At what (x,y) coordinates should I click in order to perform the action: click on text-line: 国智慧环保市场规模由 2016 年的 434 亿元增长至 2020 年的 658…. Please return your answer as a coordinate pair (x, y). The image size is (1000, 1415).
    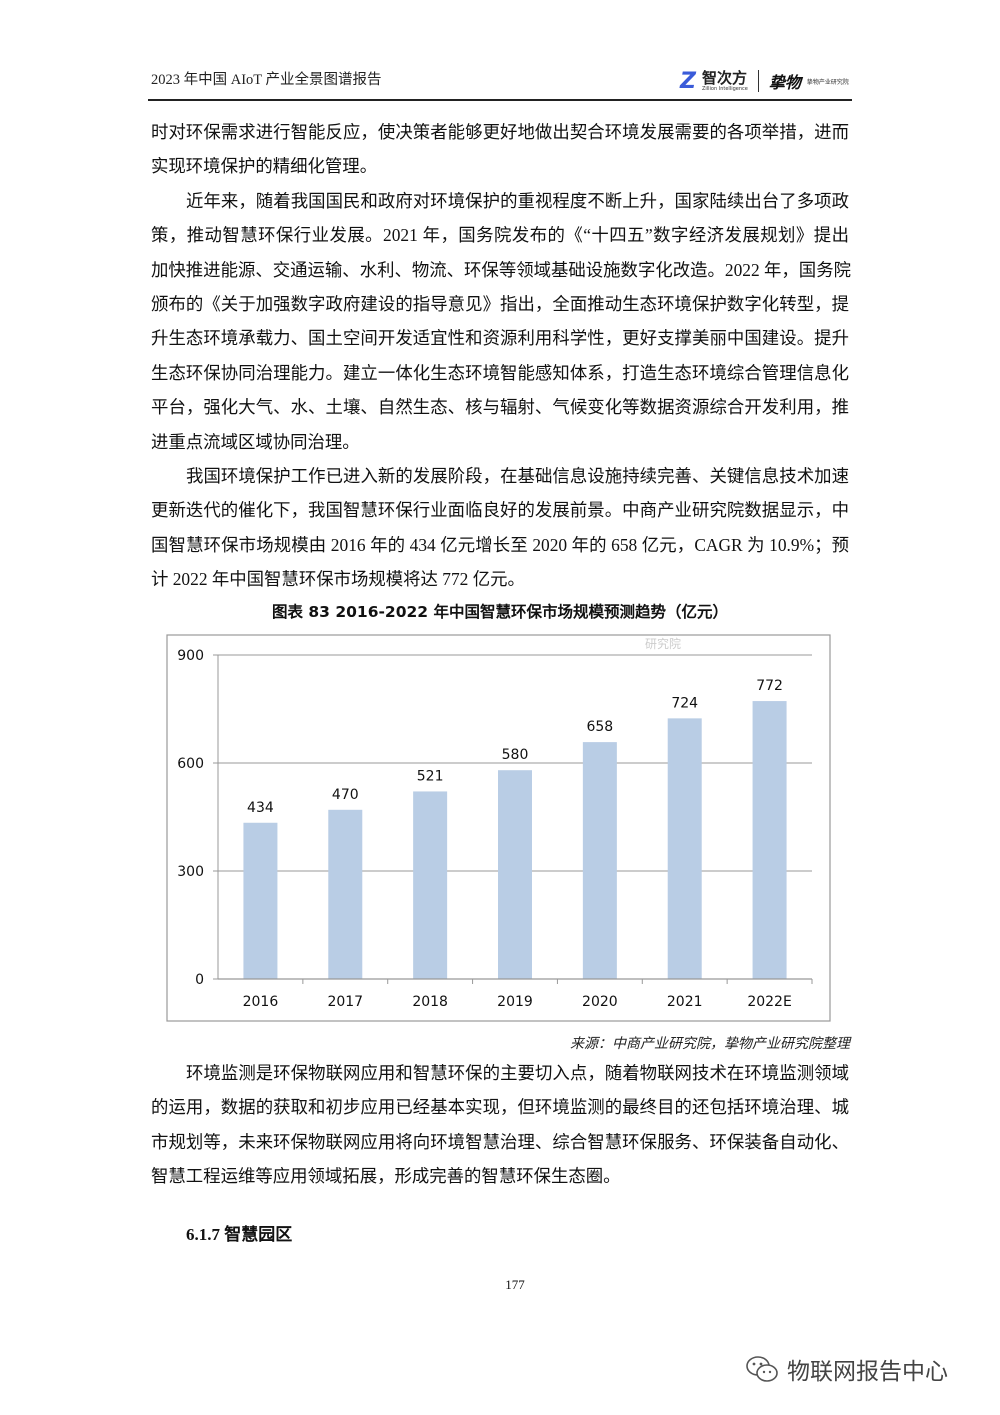
    Looking at the image, I should click on (500, 544).